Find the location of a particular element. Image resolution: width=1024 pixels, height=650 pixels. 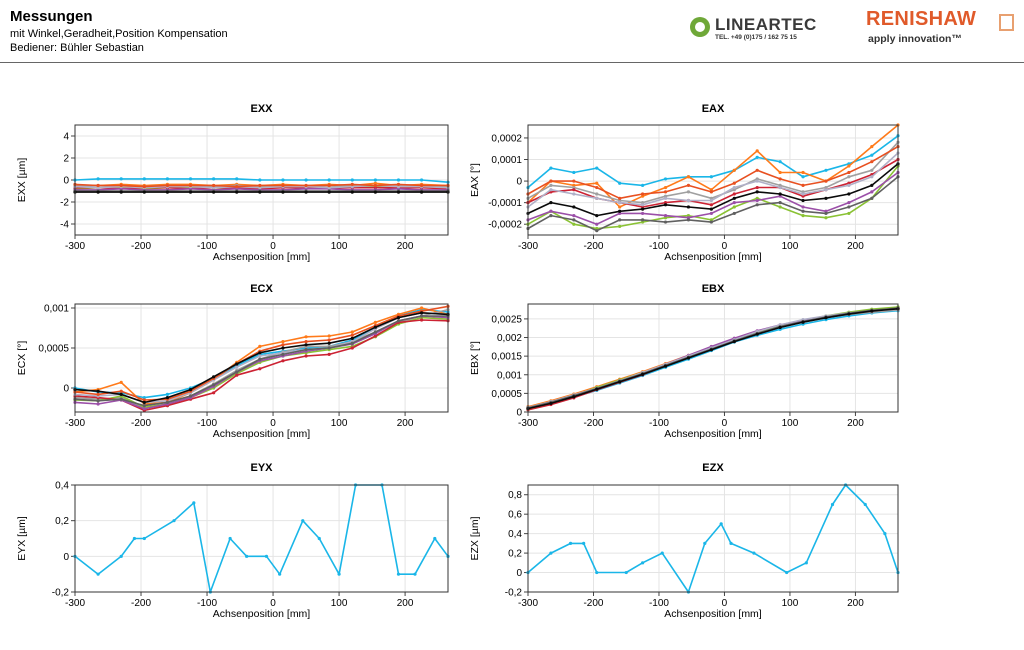

y-tick-label: -0,2 is located at coordinates (61, 593).